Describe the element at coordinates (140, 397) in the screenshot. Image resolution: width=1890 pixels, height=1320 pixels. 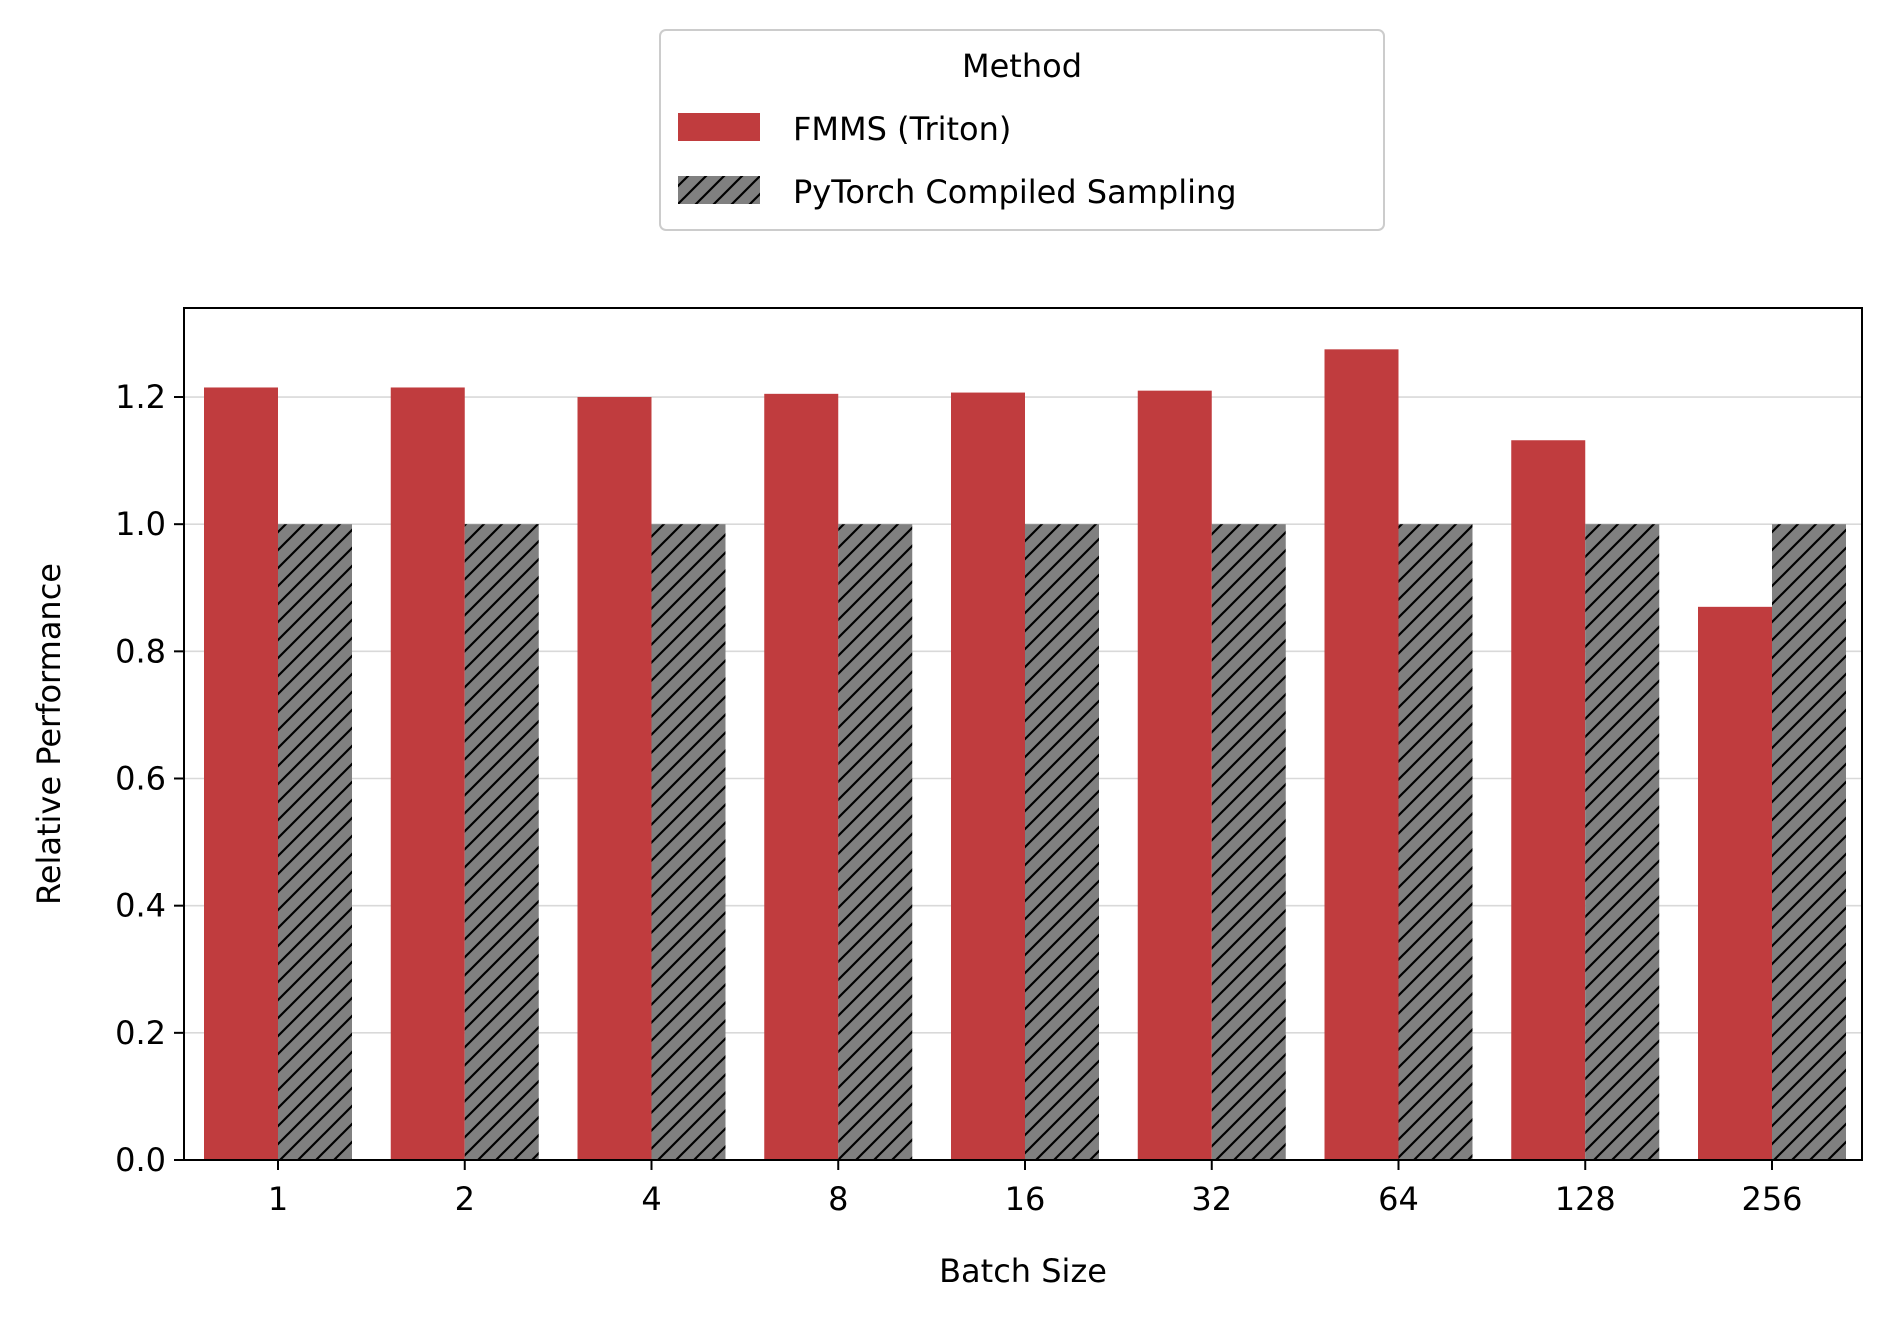
I see `y-tick-label: 1.2` at that location.